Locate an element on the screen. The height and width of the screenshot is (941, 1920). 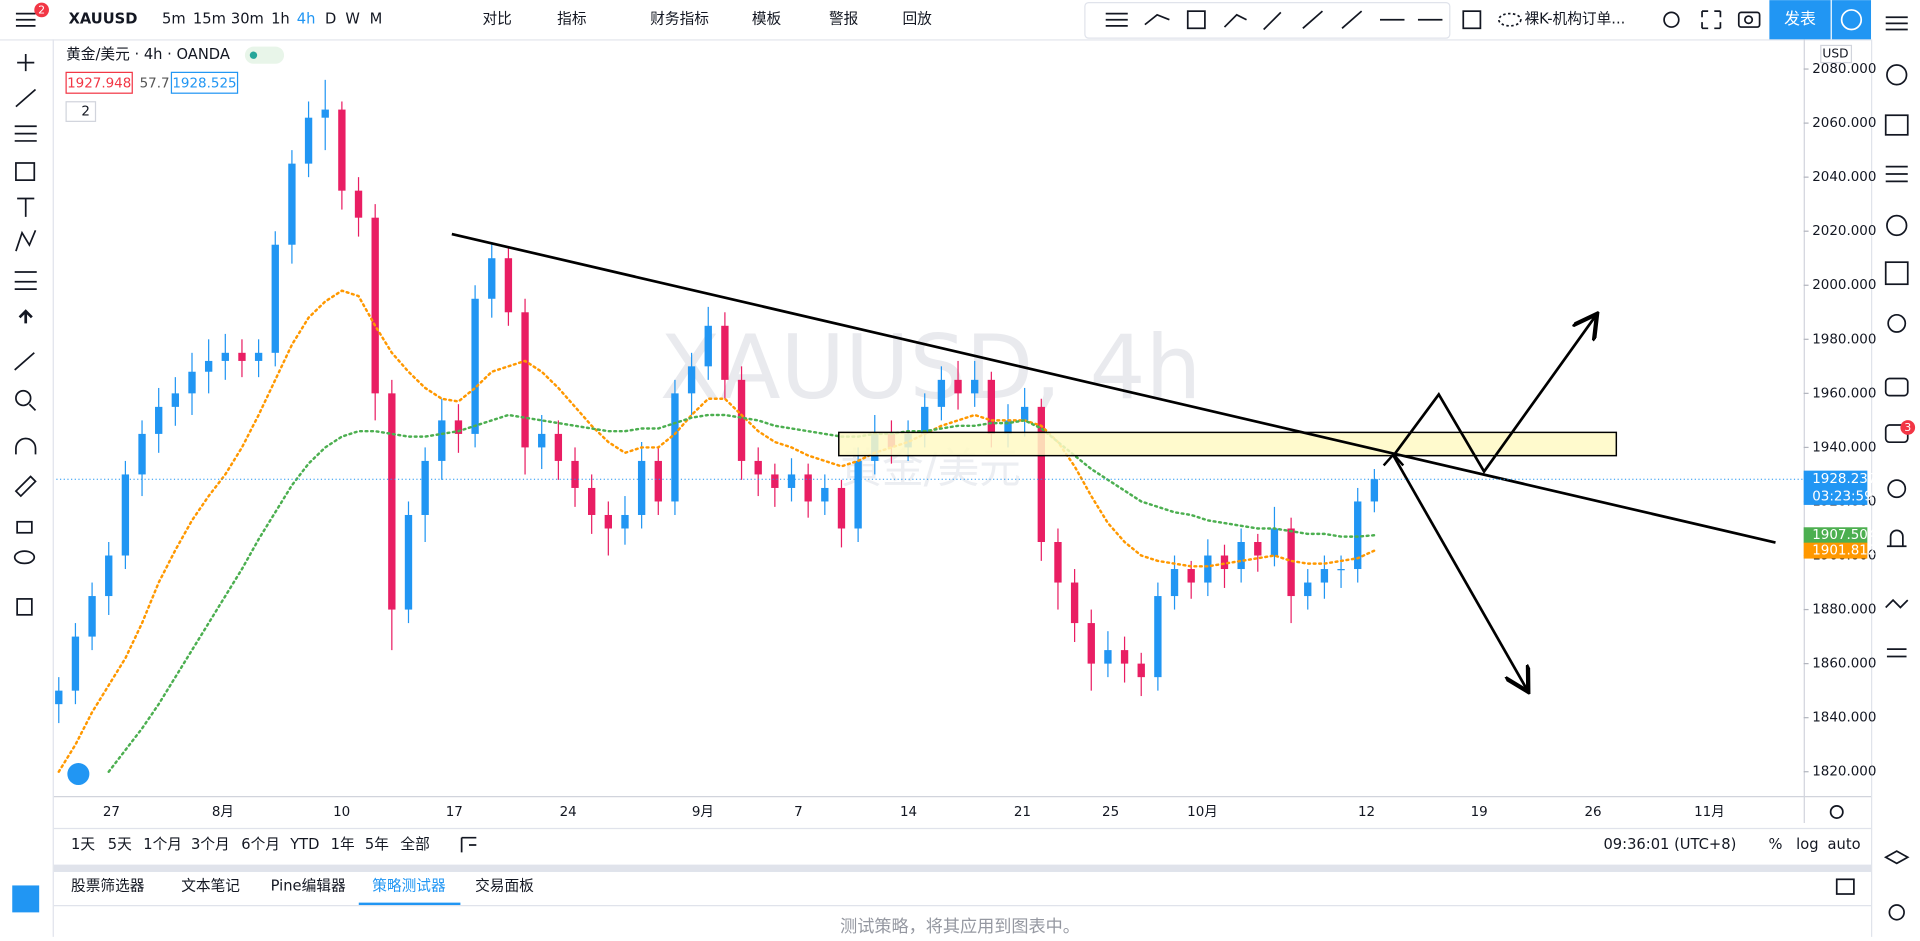
misc-icons is located at coordinates (1157, 849).